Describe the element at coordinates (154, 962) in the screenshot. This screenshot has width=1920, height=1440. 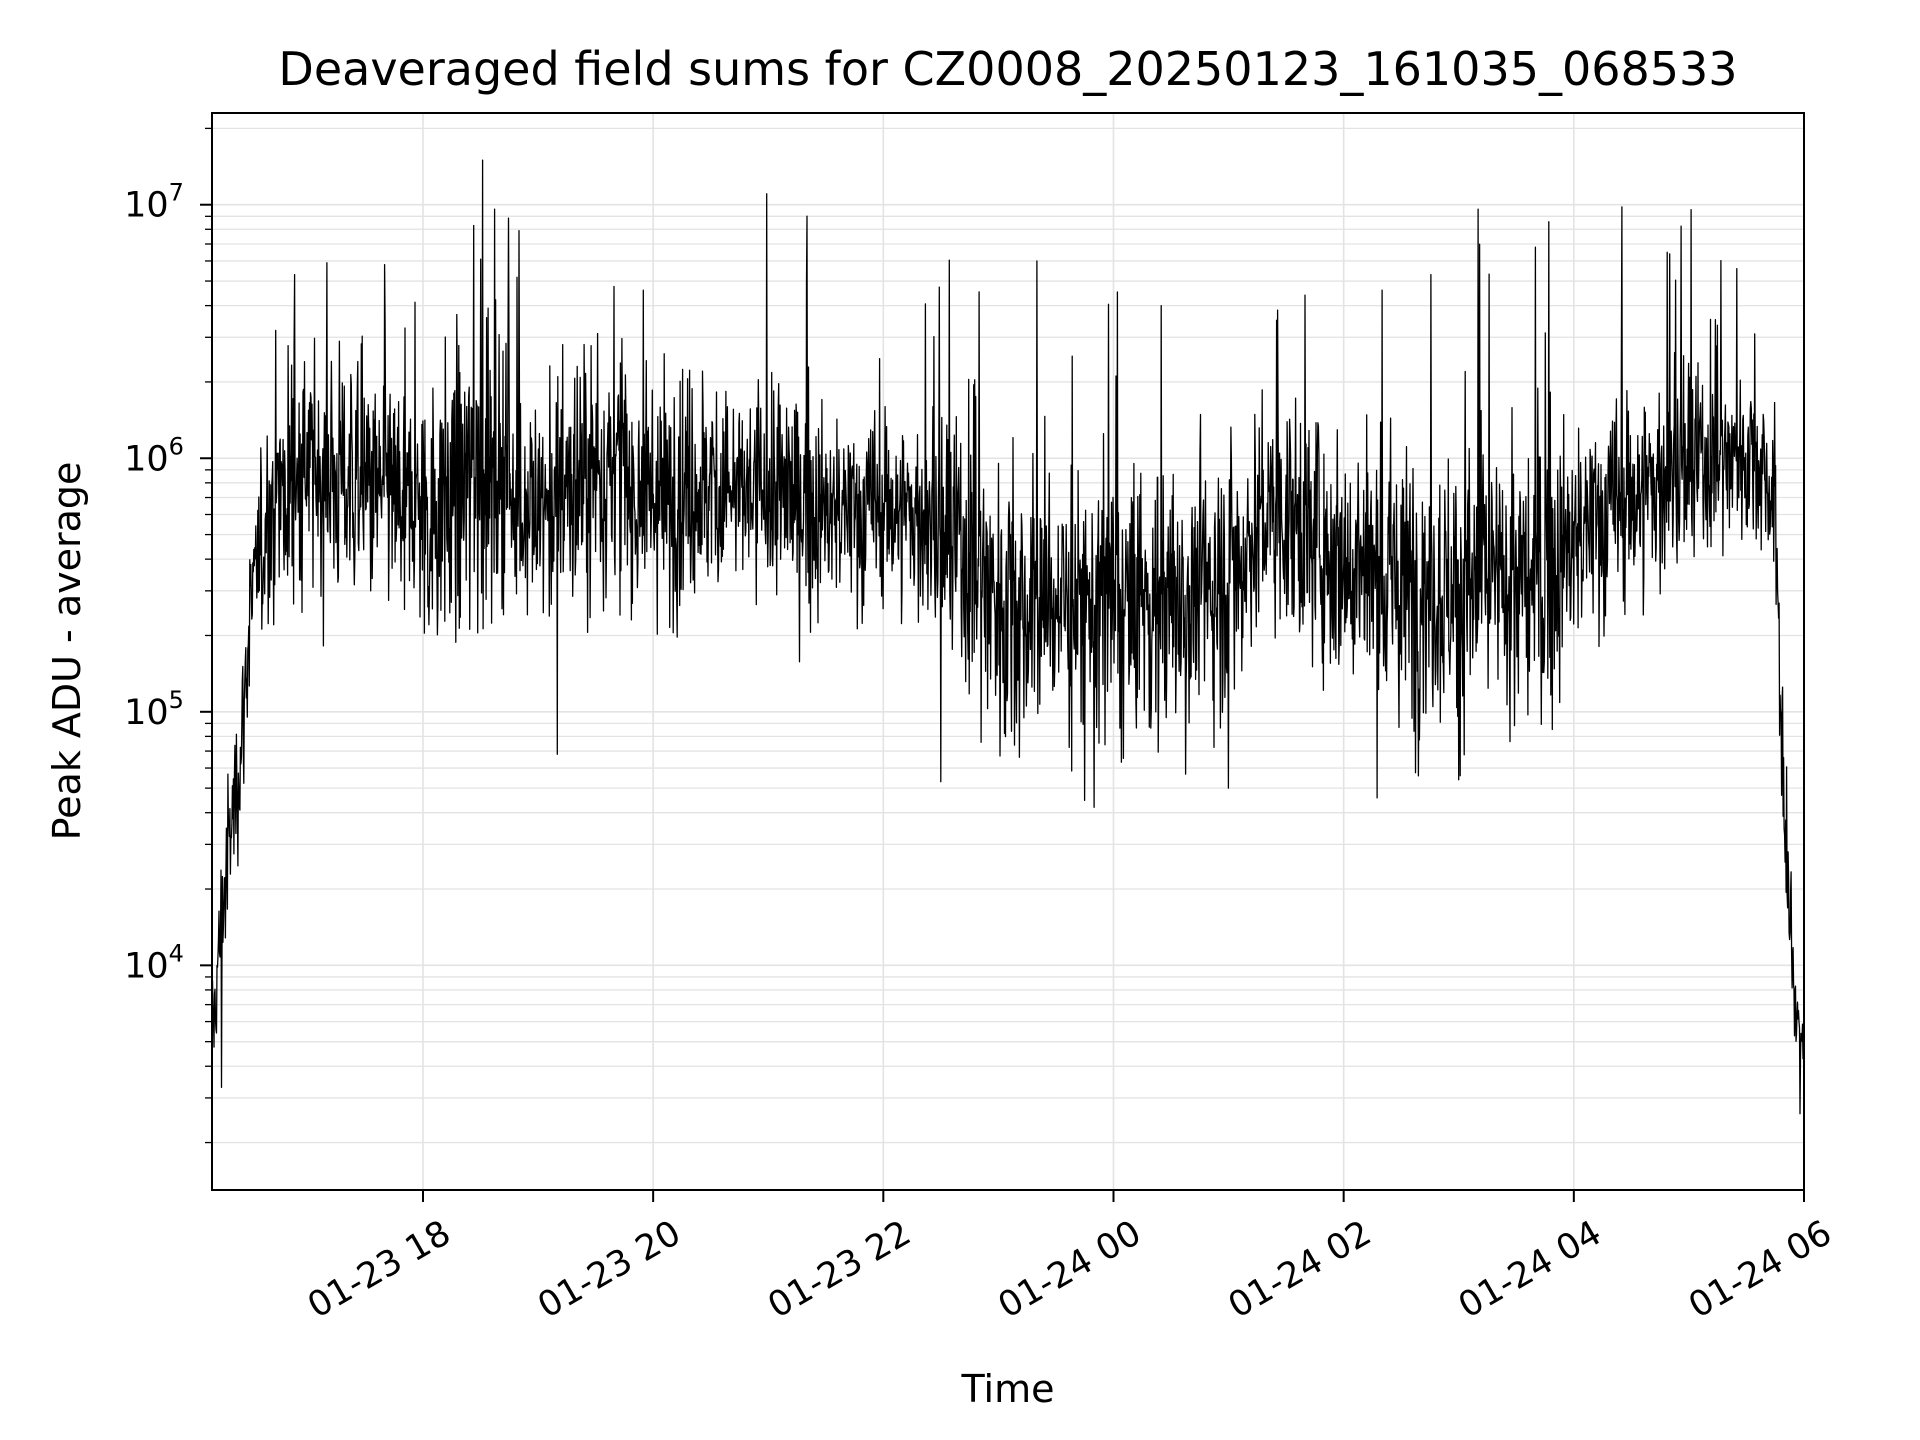
I see `y-tick-label: 10⁴` at that location.